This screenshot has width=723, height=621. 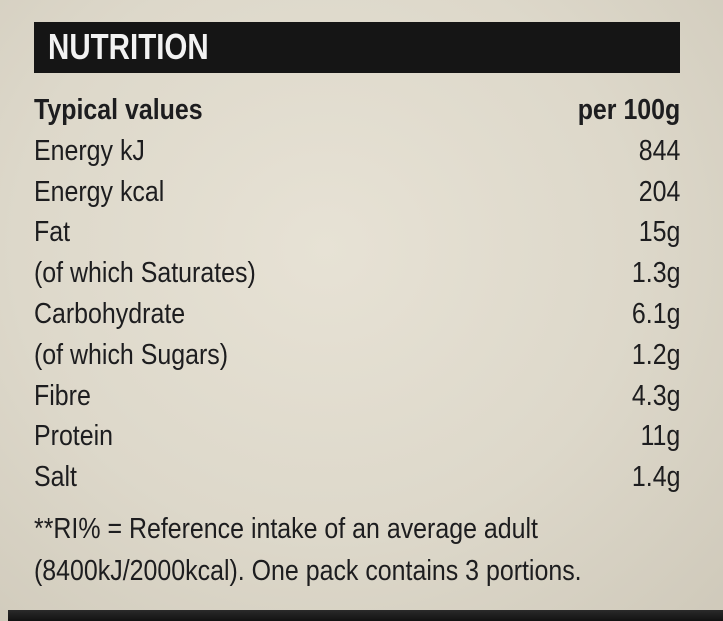 What do you see at coordinates (357, 355) in the screenshot?
I see `row-sugars: (of which Sugars) 1.2g` at bounding box center [357, 355].